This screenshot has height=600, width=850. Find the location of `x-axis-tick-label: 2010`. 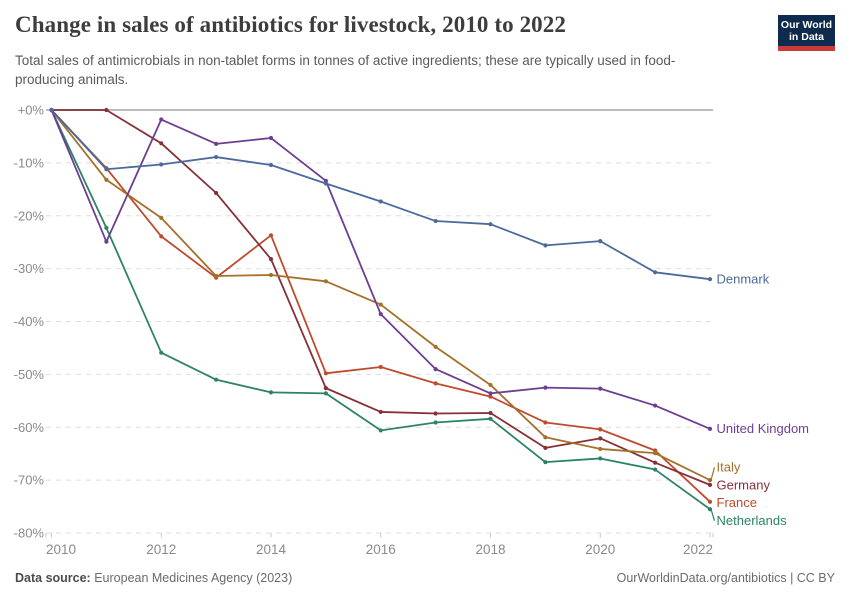

x-axis-tick-label: 2010 is located at coordinates (61, 549).